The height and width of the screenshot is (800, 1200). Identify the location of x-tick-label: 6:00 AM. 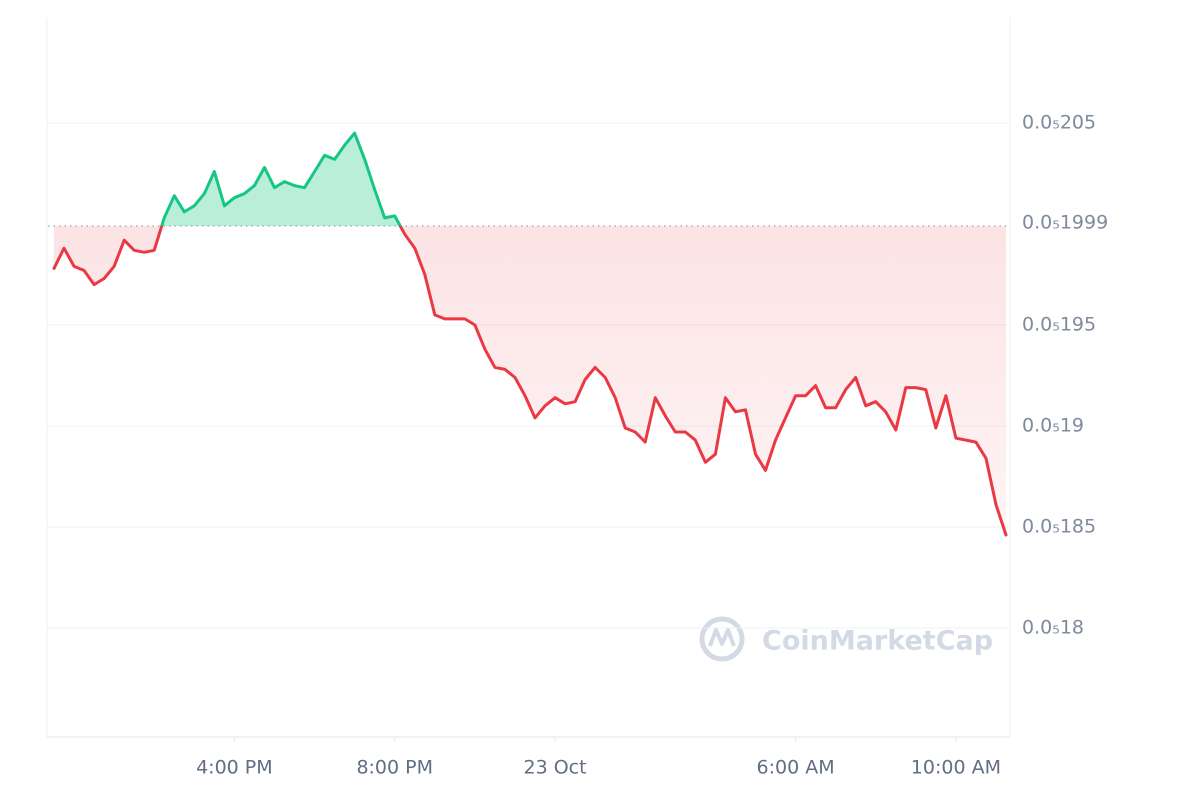
(796, 768).